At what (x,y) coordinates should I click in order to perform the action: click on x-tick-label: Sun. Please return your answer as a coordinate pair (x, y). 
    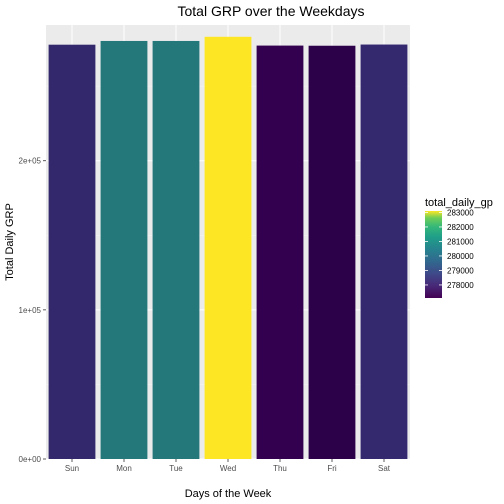
    Looking at the image, I should click on (72, 468).